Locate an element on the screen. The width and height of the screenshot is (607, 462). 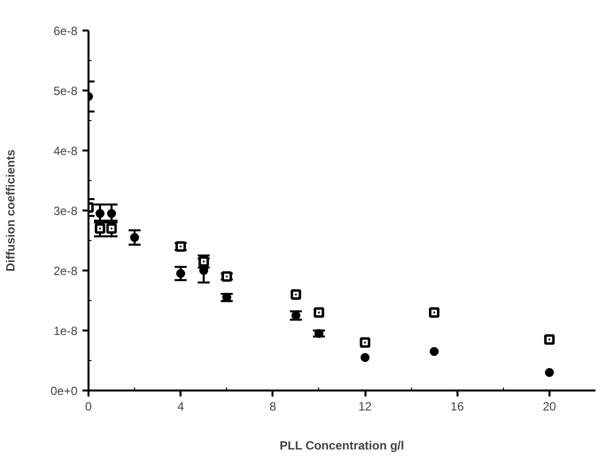
x-tick-label: 20 is located at coordinates (549, 407).